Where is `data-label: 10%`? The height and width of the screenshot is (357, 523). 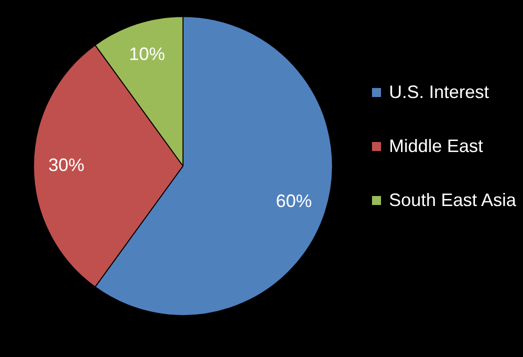
data-label: 10% is located at coordinates (146, 54).